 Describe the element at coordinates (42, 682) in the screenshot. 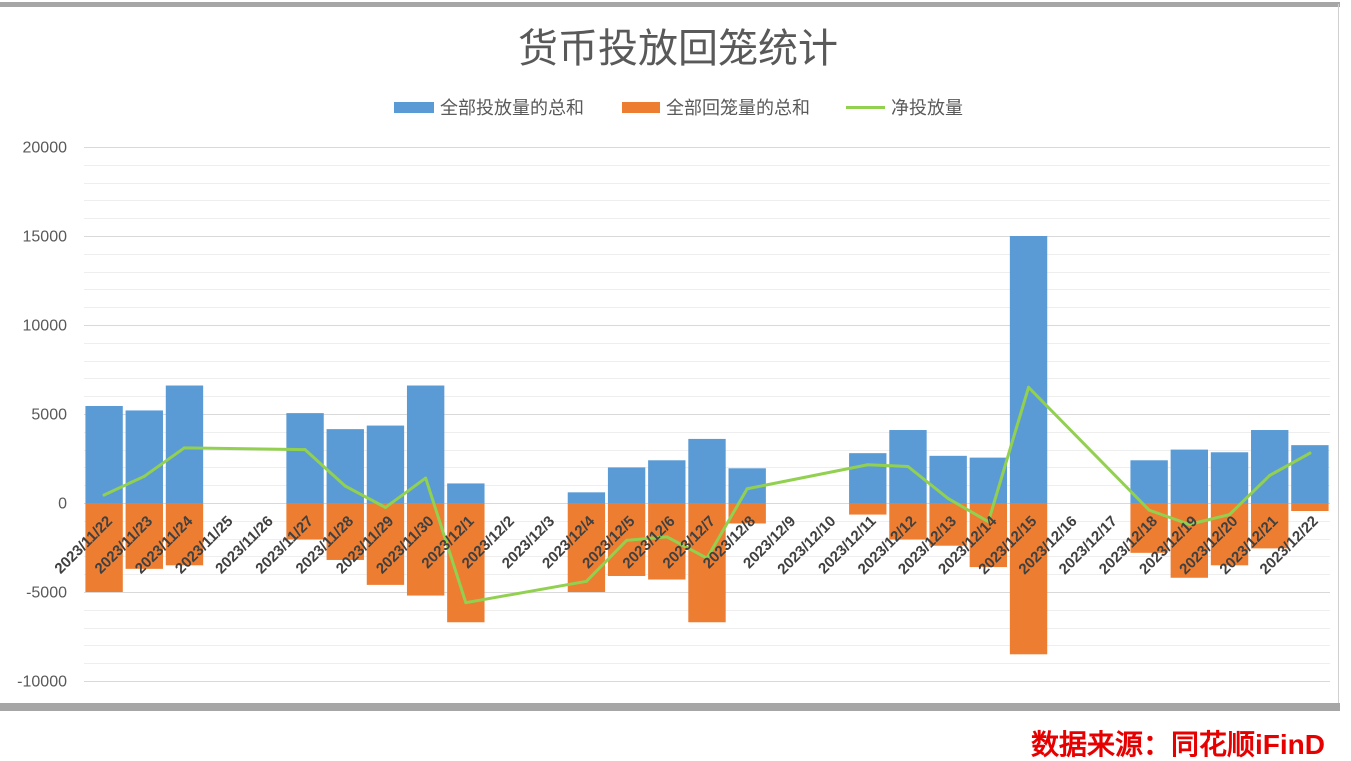

I see `y-tick-label: -10000` at that location.